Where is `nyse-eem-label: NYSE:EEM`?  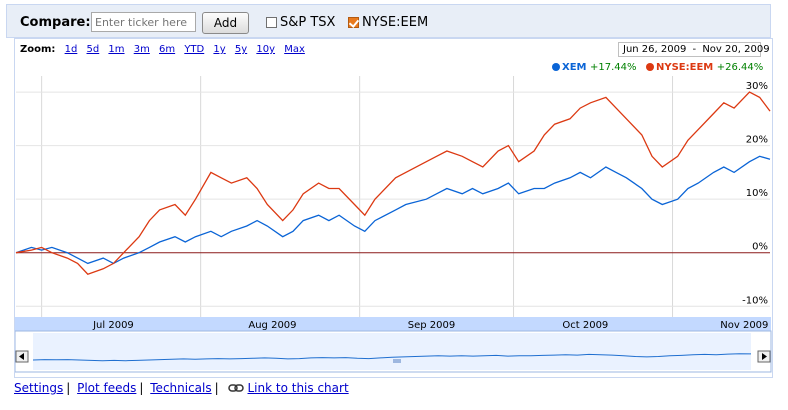
nyse-eem-label: NYSE:EEM is located at coordinates (395, 22).